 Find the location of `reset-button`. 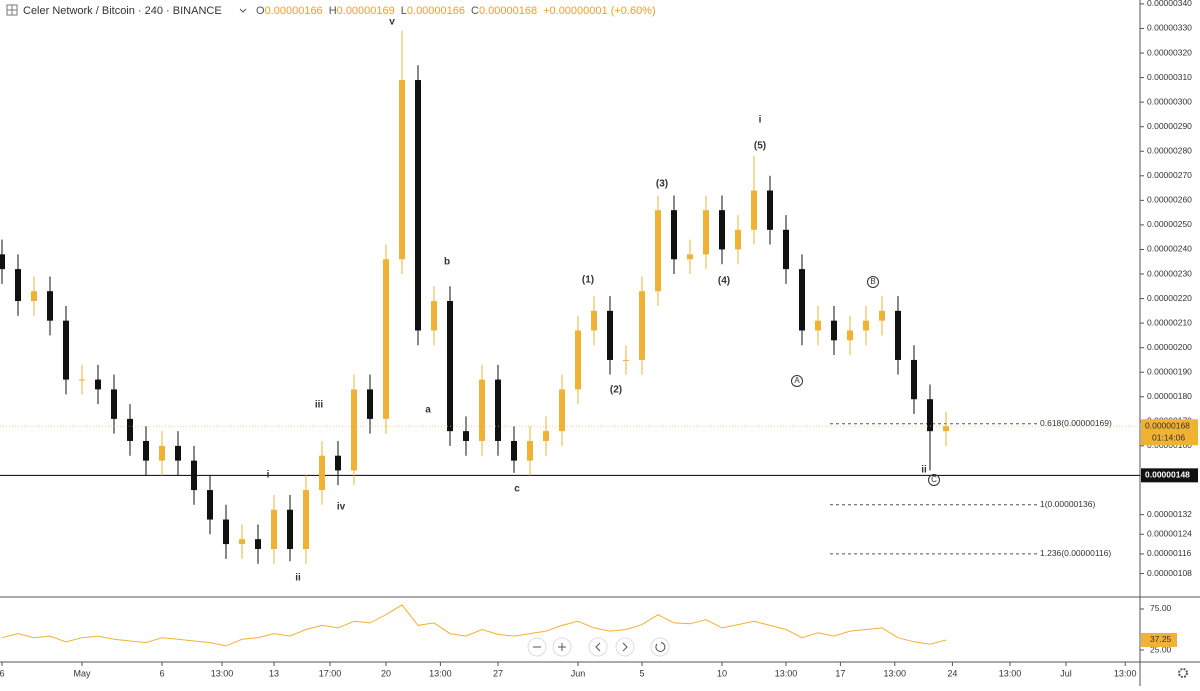

reset-button is located at coordinates (660, 647).